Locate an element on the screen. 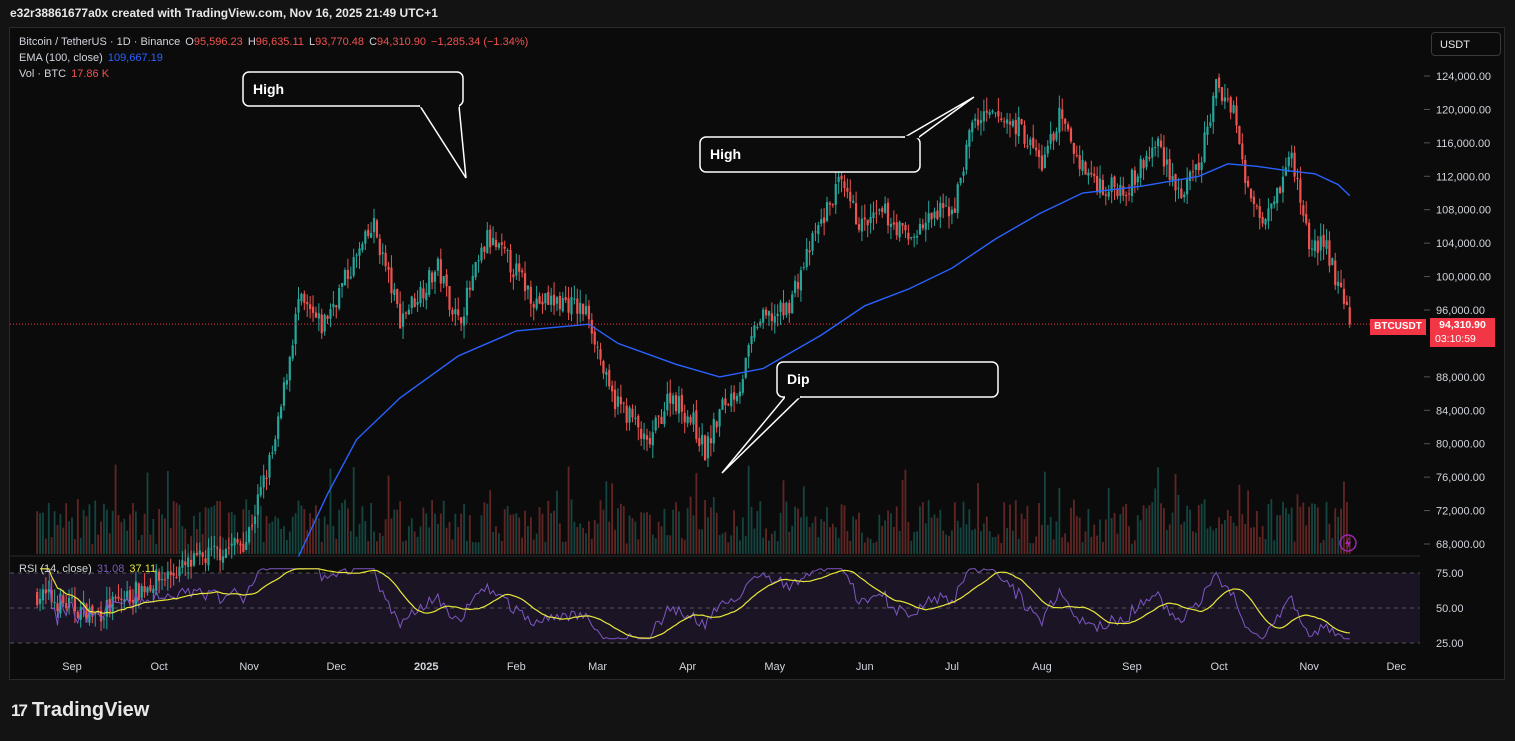  annotation-callout: Dip is located at coordinates (860, 417).